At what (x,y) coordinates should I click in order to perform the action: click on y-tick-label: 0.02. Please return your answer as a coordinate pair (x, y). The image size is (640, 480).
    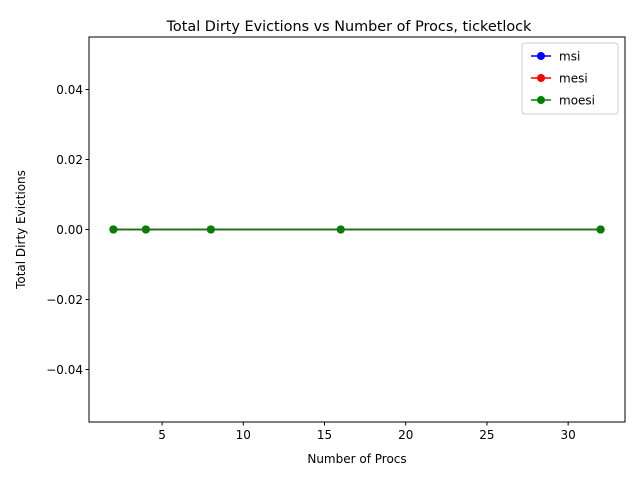
    Looking at the image, I should click on (69, 160).